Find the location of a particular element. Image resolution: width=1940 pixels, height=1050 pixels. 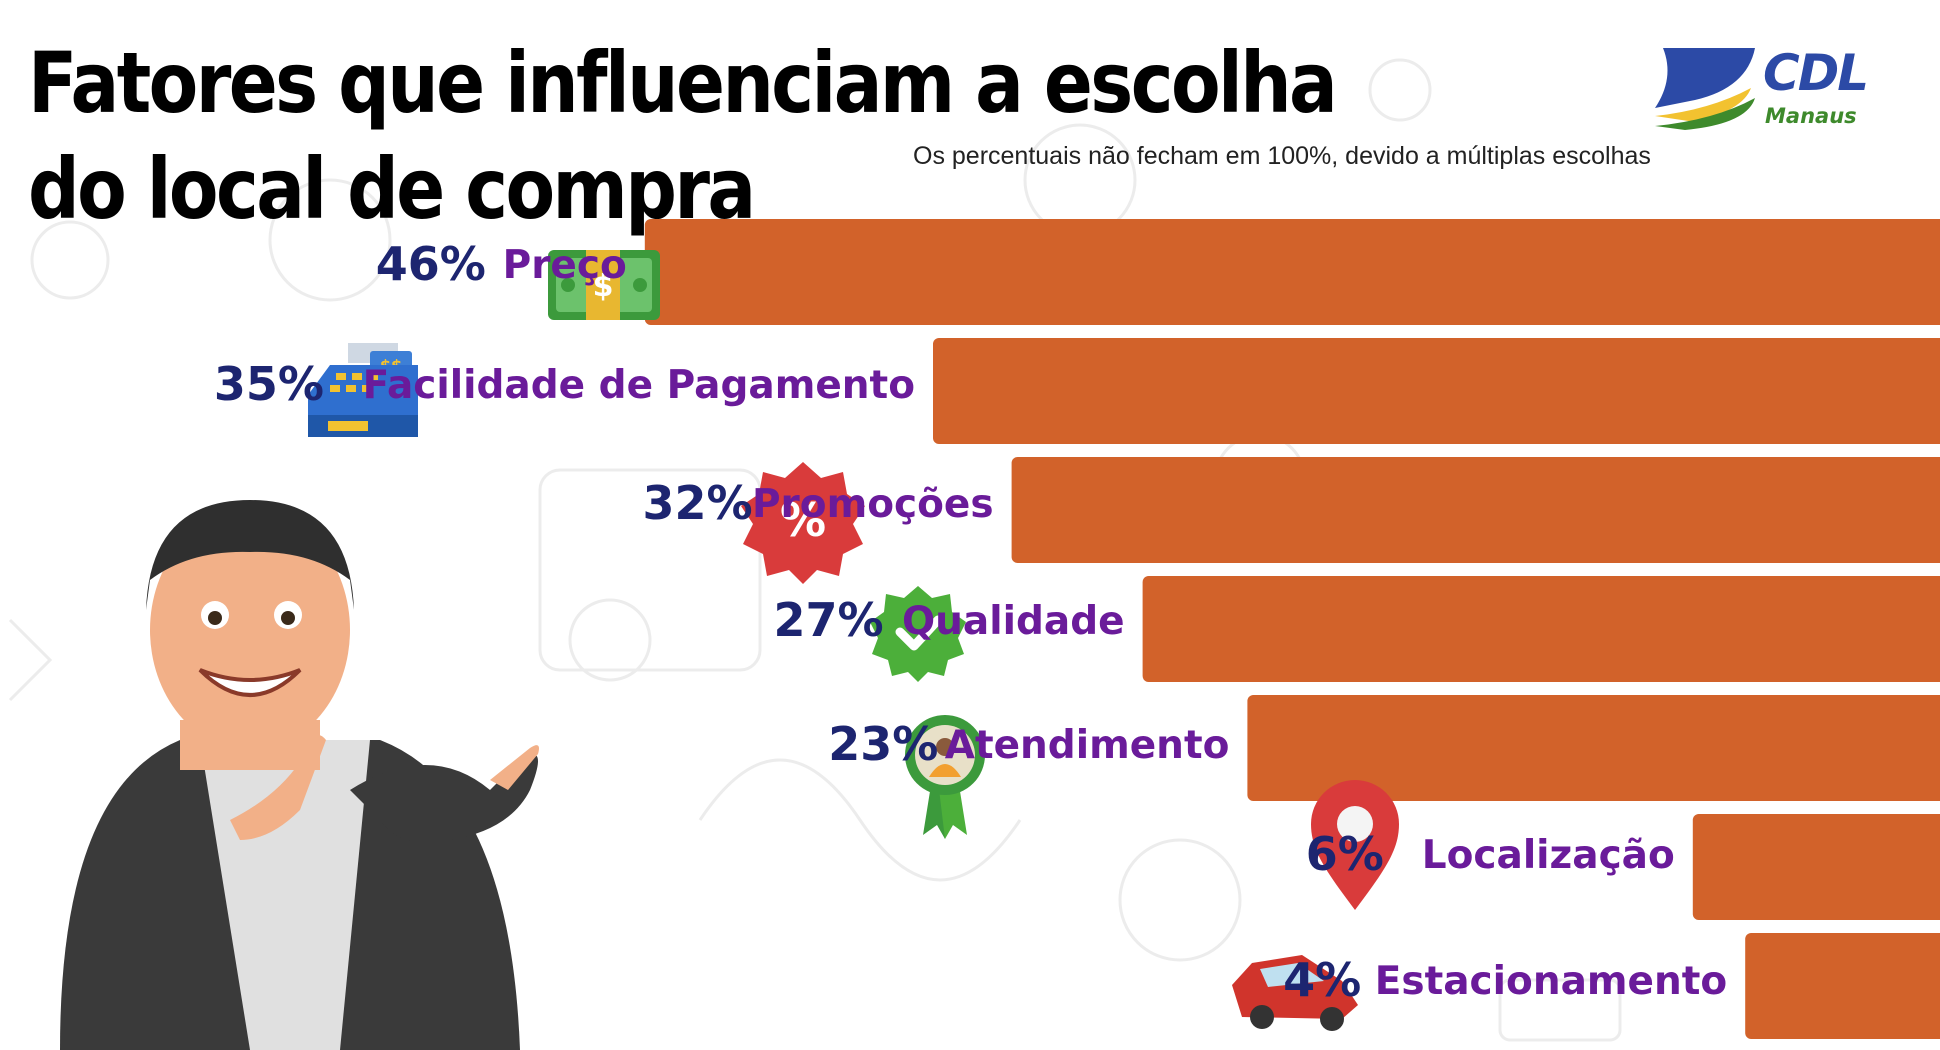

category-label-4: Atendimento is located at coordinates (1087, 745).